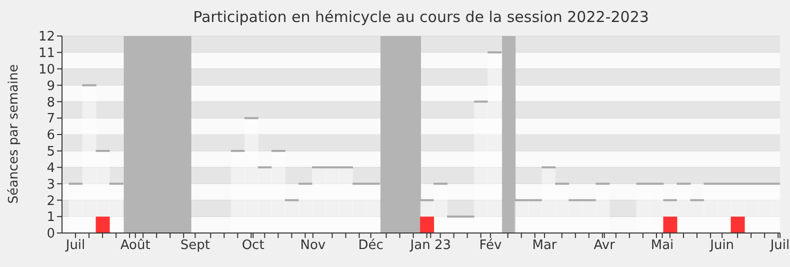 The image size is (790, 267). I want to click on x-tick-label: Août, so click(135, 246).